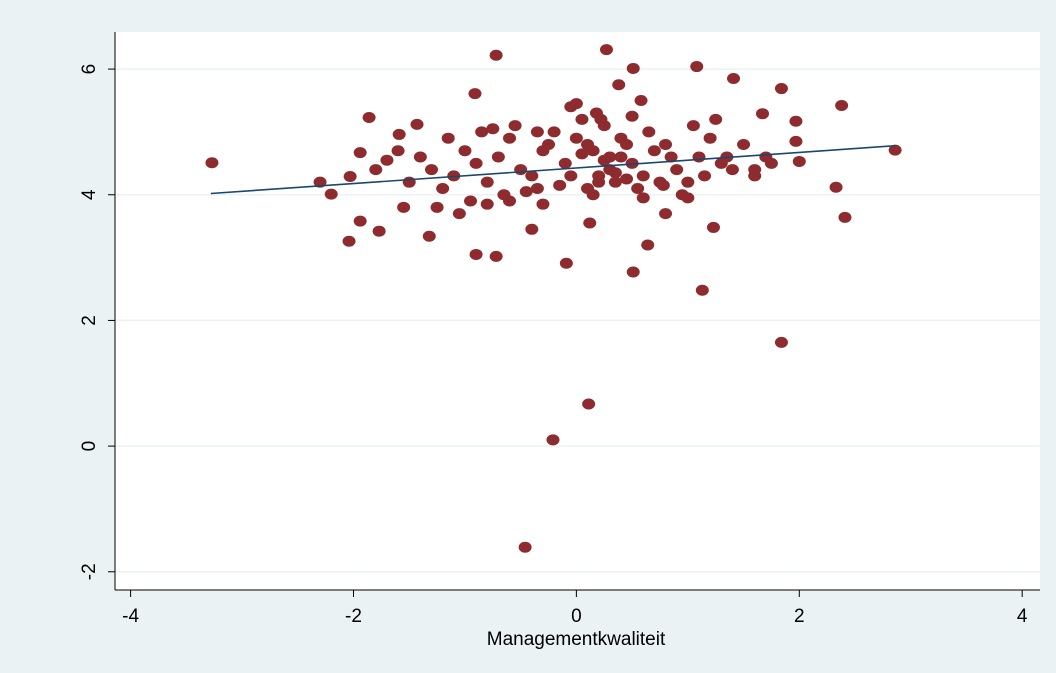 The image size is (1056, 673). I want to click on x-axis-label: Managementkwaliteit, so click(576, 639).